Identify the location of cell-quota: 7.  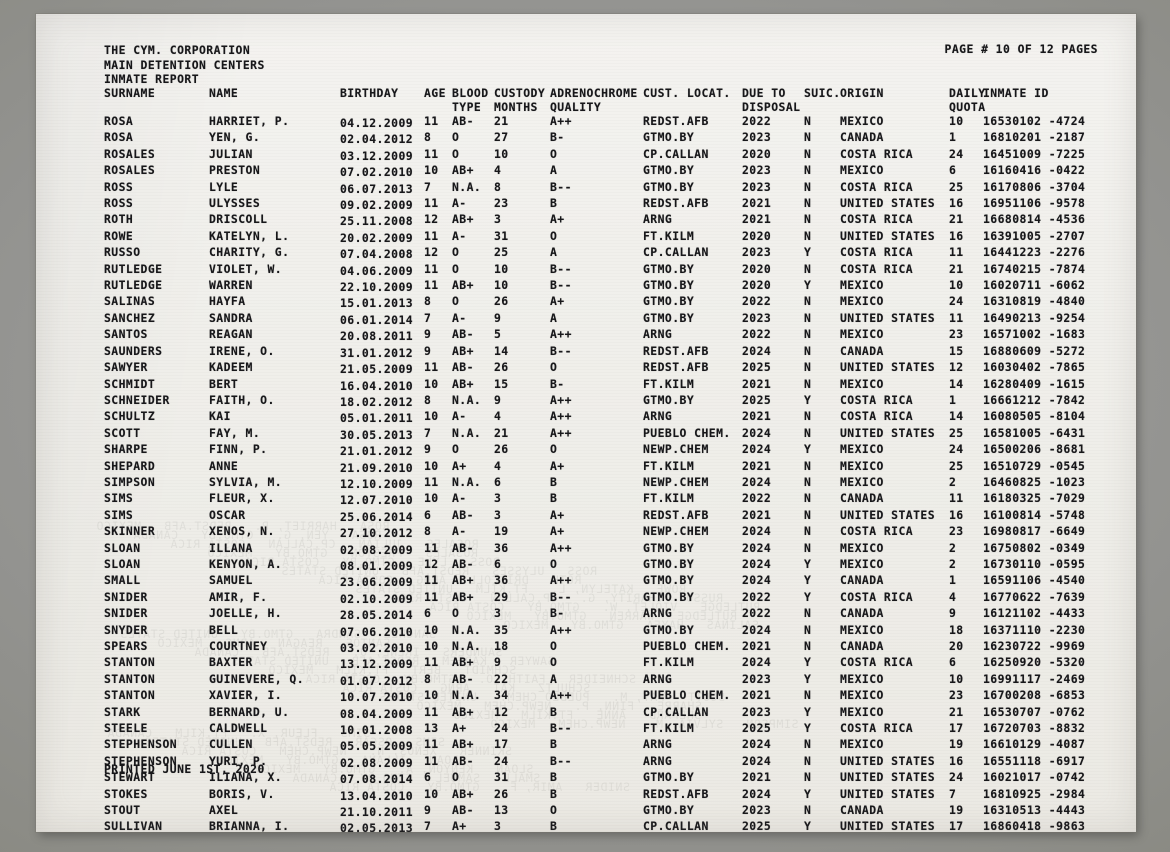
(953, 793).